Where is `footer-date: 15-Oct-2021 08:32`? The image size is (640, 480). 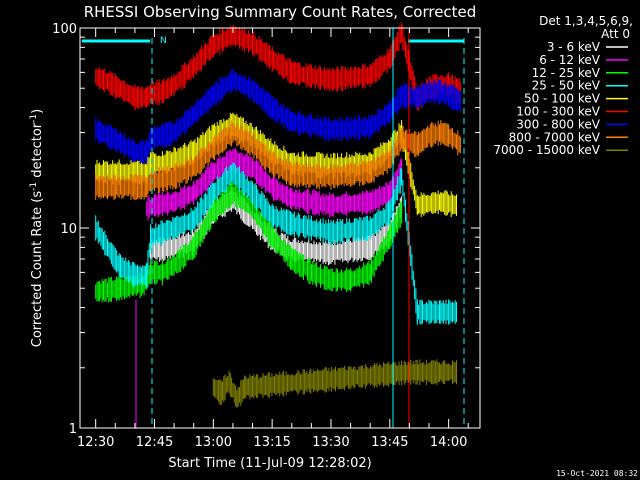
footer-date: 15-Oct-2021 08:32 is located at coordinates (597, 473).